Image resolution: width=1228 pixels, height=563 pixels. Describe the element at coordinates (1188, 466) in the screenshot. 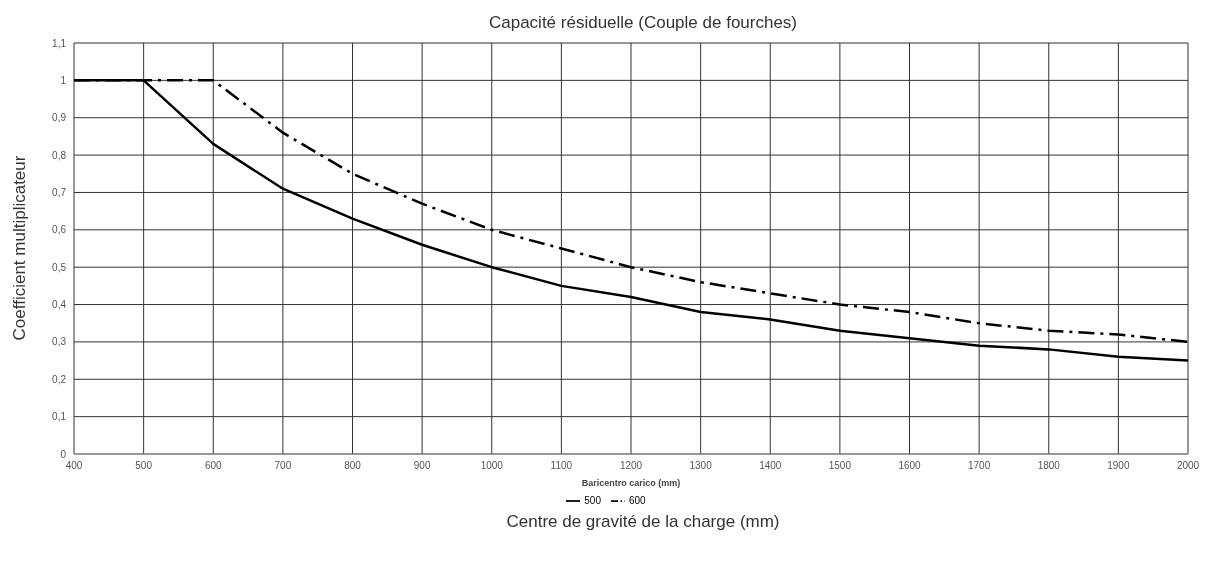

I see `x-tick-label: 2000` at that location.